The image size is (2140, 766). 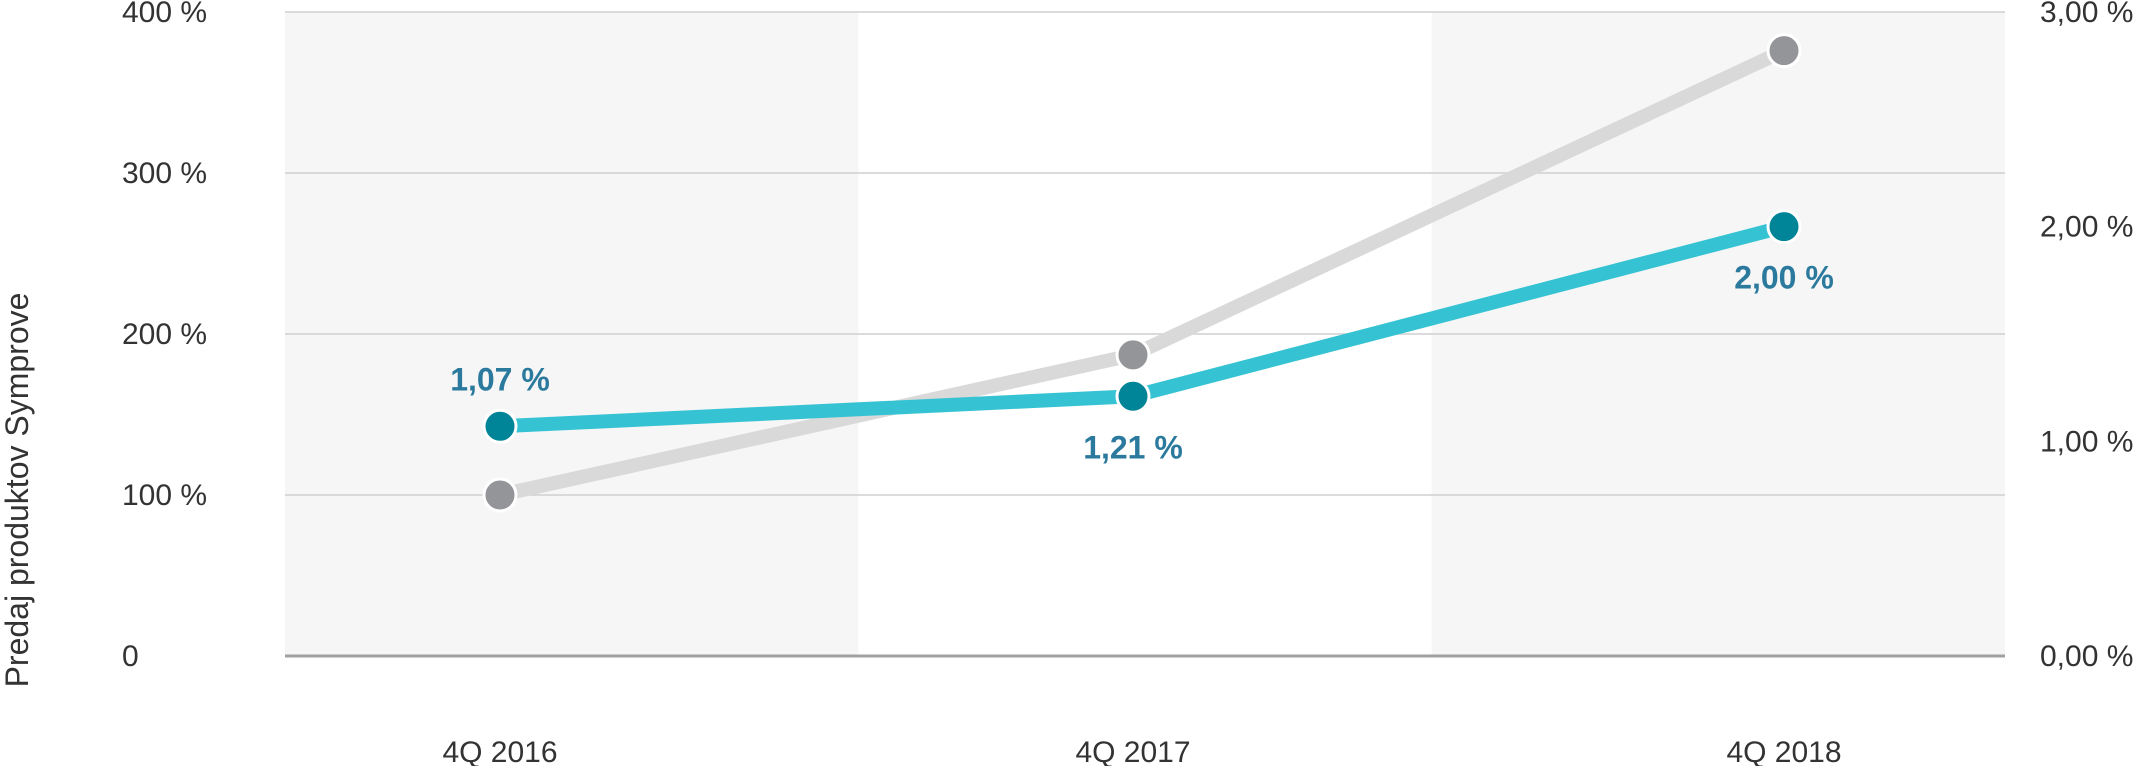 What do you see at coordinates (500, 379) in the screenshot?
I see `data-label: 1,07 %` at bounding box center [500, 379].